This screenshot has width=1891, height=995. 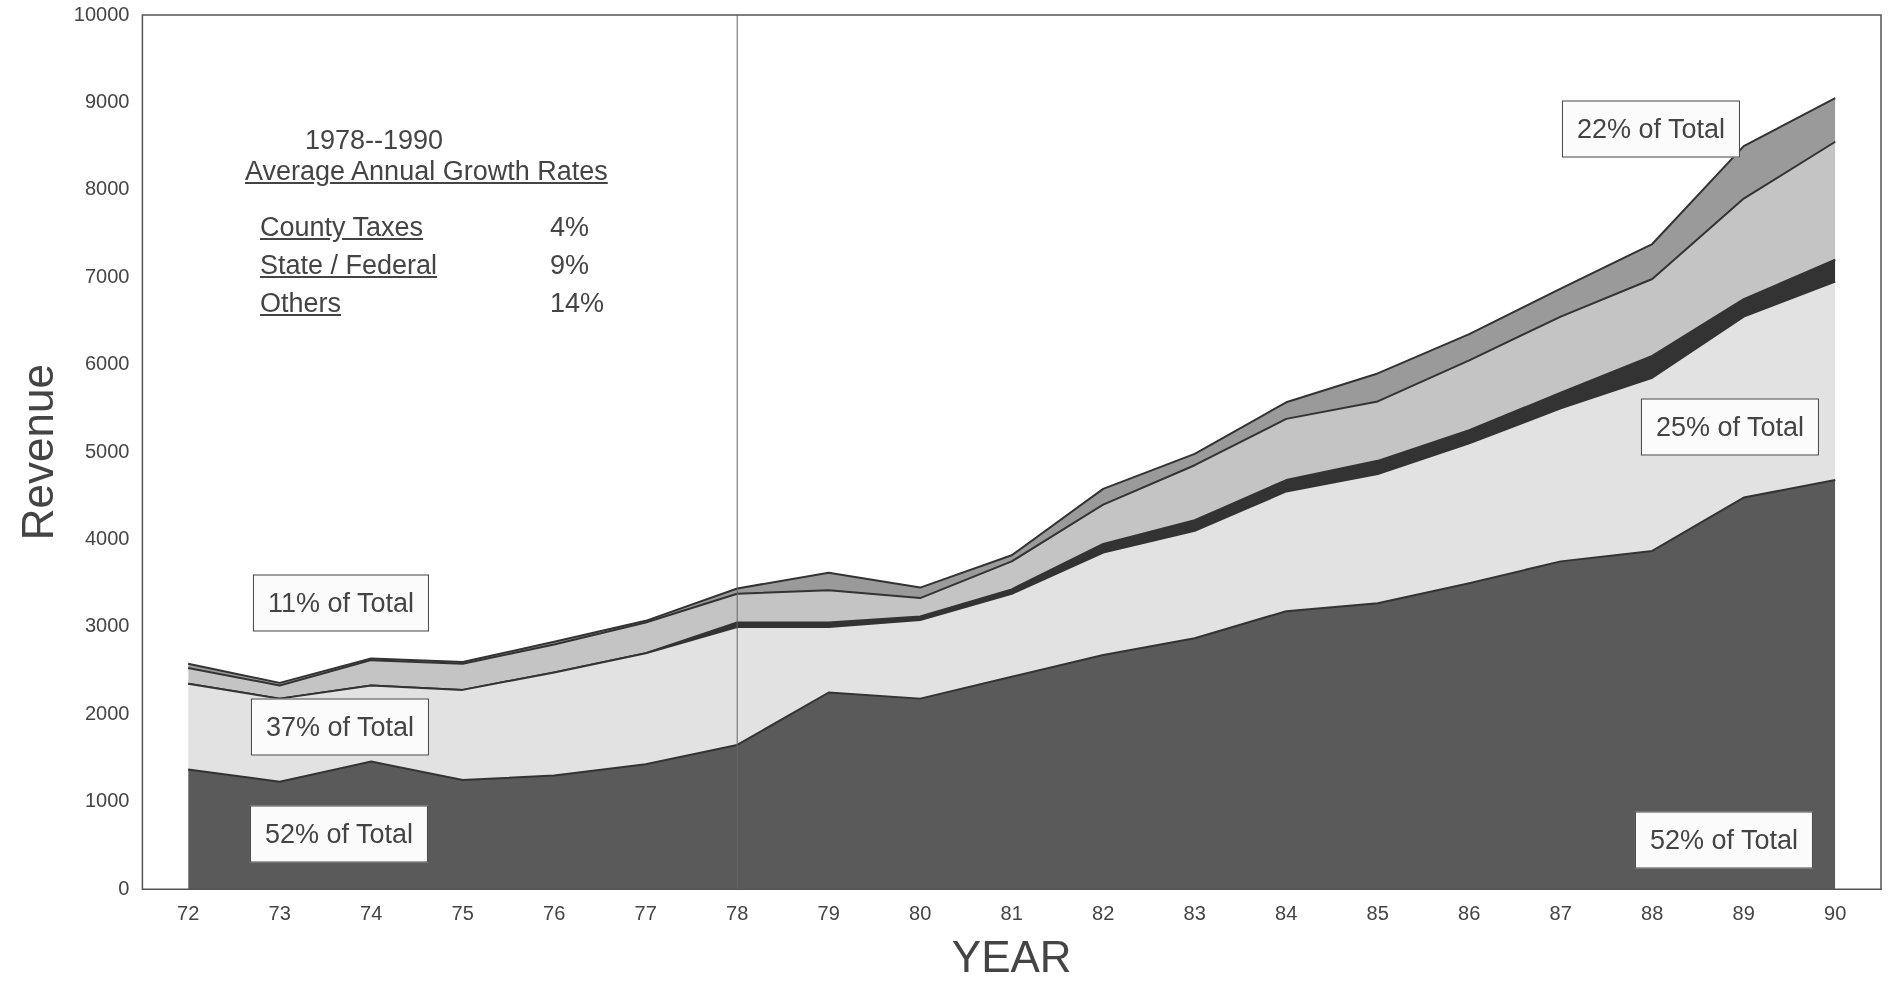 I want to click on x-axis-title: YEAR, so click(x=1011, y=956).